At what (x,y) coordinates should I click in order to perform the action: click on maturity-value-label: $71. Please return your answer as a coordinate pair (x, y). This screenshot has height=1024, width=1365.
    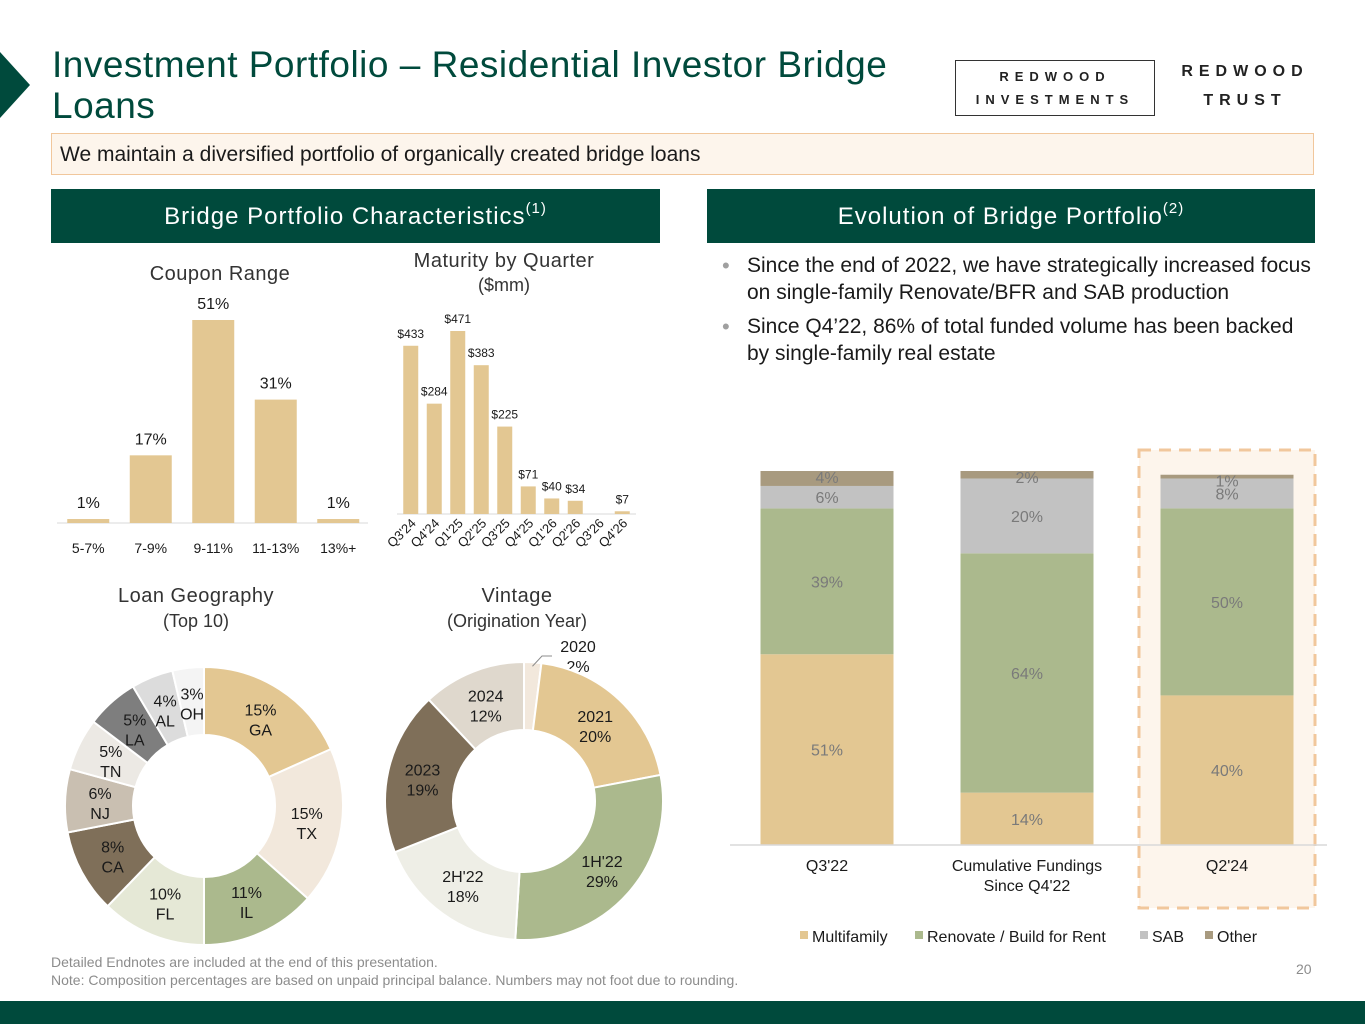
    Looking at the image, I should click on (528, 474).